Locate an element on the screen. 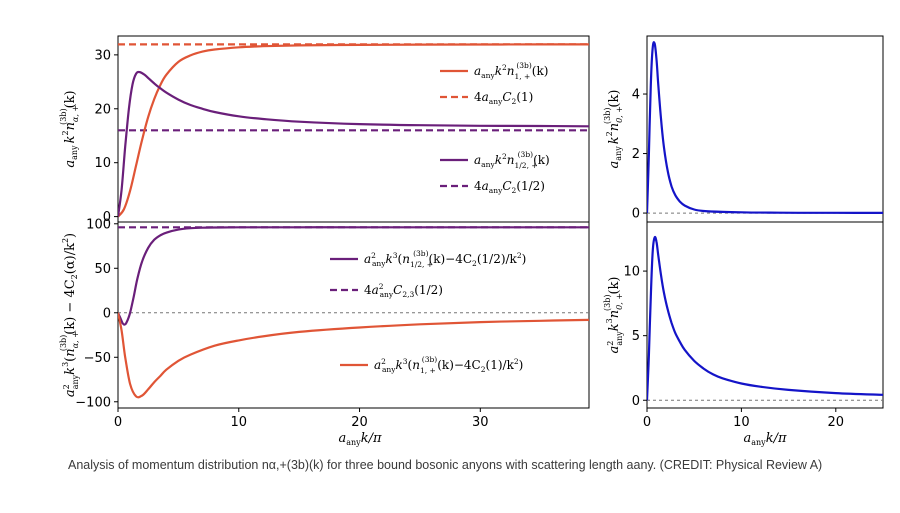 Image resolution: width=900 pixels, height=513 pixels. bottom-left-xtick-label: 30 is located at coordinates (480, 422).